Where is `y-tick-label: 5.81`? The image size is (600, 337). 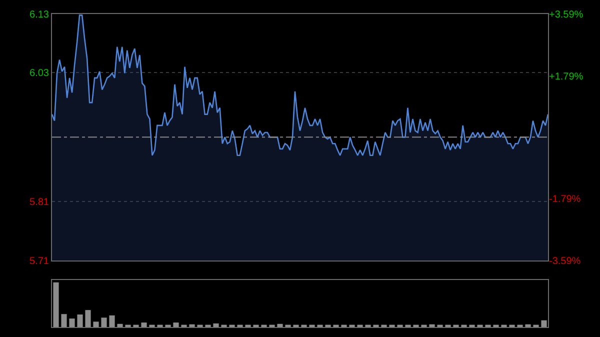 y-tick-label: 5.81 is located at coordinates (40, 202).